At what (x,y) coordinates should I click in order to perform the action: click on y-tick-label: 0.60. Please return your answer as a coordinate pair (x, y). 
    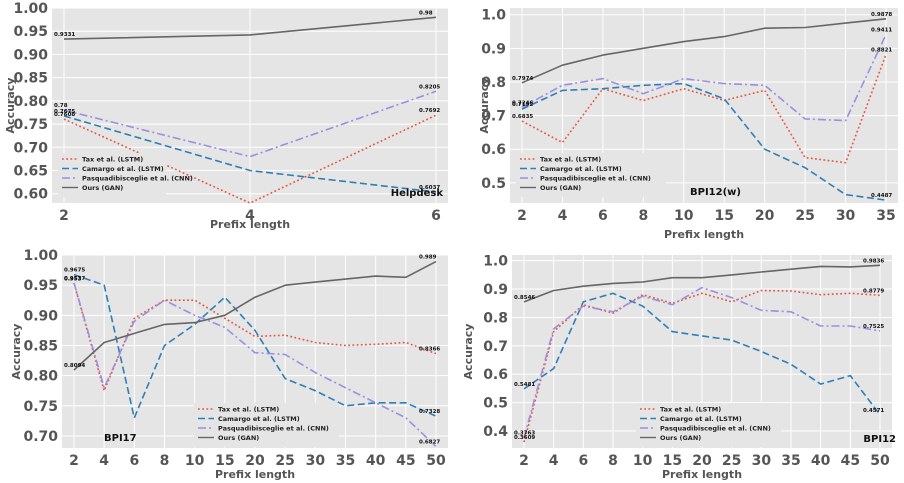
    Looking at the image, I should click on (30, 195).